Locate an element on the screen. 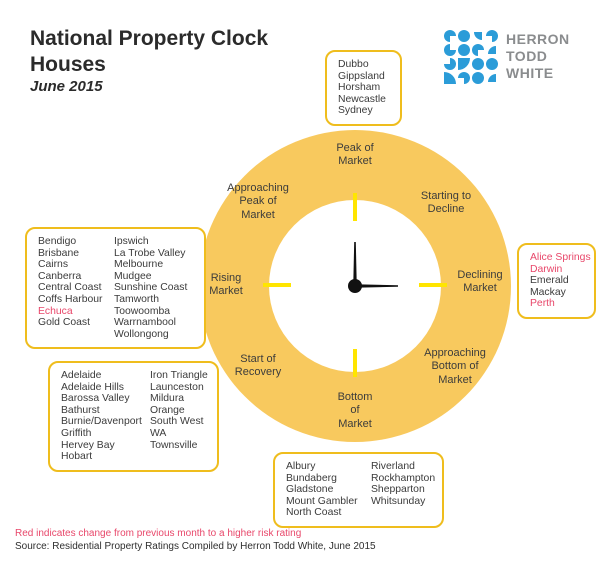 The width and height of the screenshot is (600, 575). phase-label-rising-market: Rising Market is located at coordinates (226, 285).